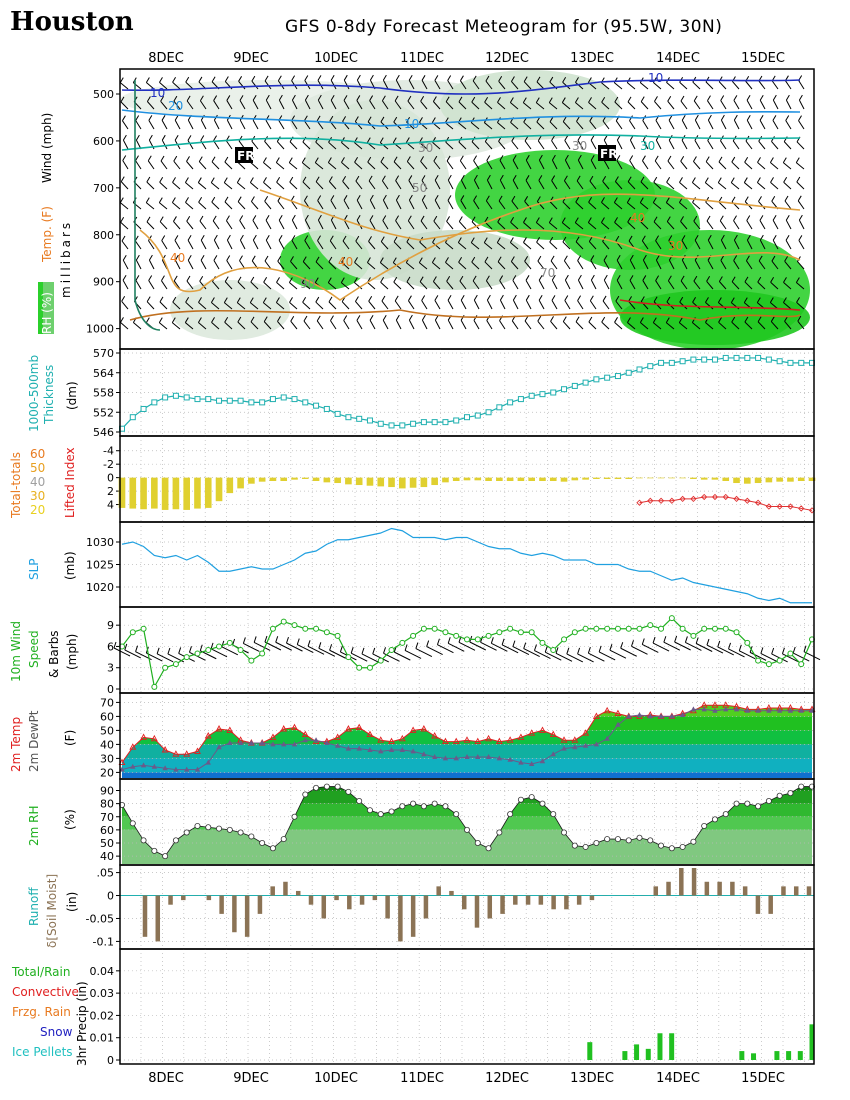  Describe the element at coordinates (107, 804) in the screenshot. I see `y-tick-label: 80` at that location.